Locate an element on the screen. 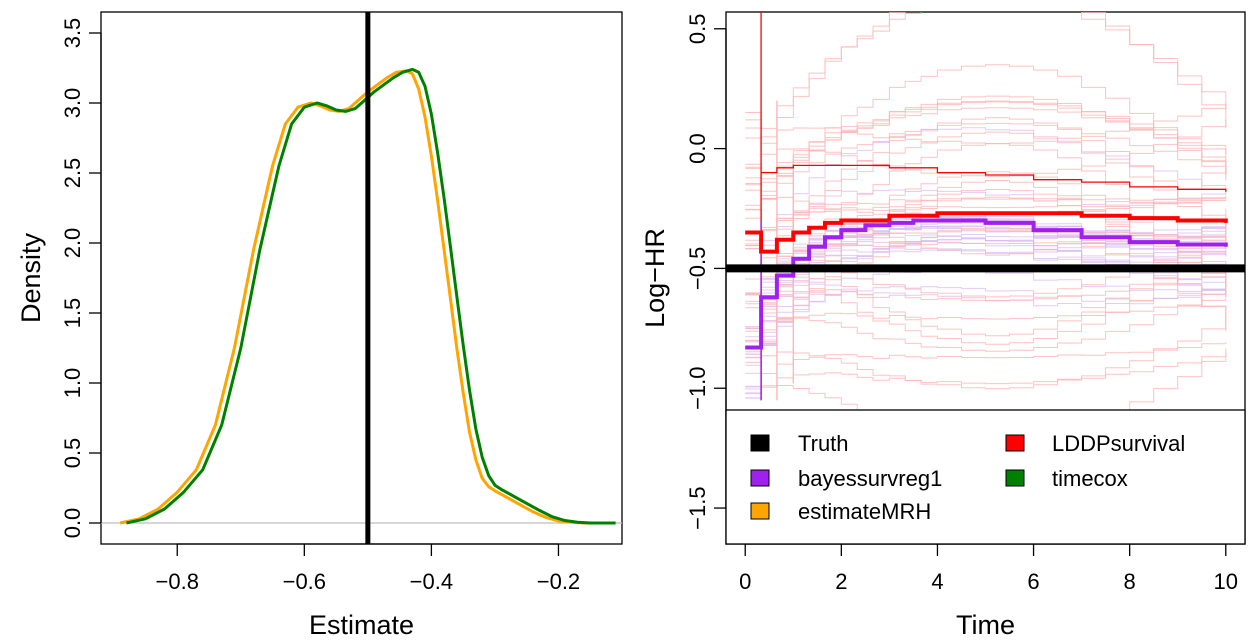 This screenshot has height=643, width=1253. legend-entry-truth: Truth is located at coordinates (799, 443).